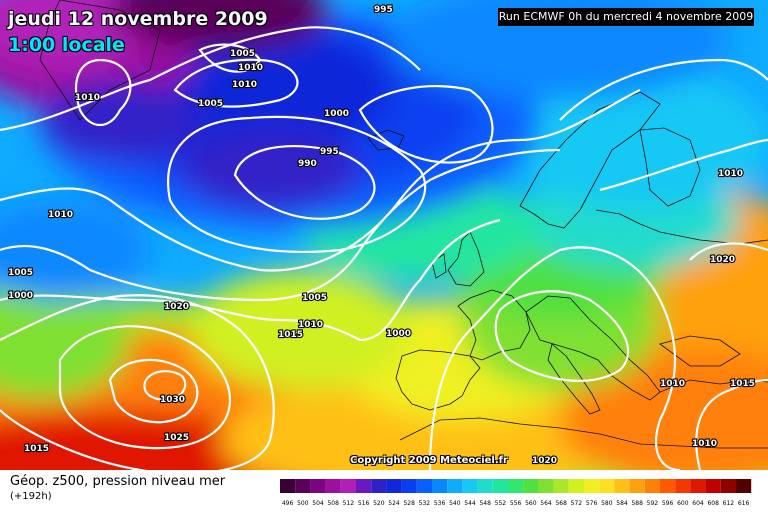 The image size is (768, 512). I want to click on coastline-africa, so click(583, 433).